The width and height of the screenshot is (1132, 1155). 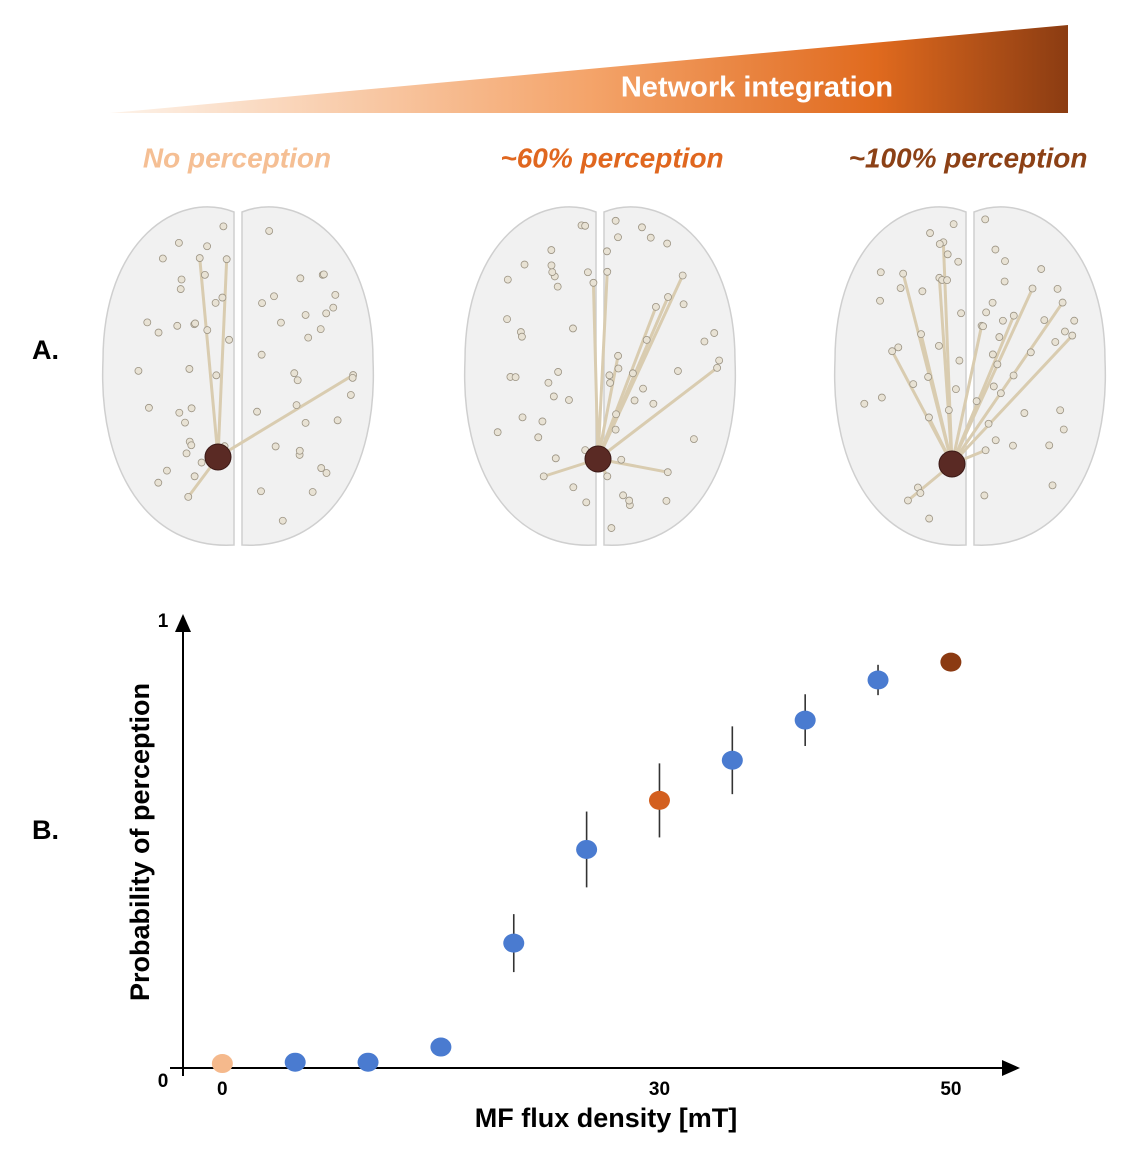 What do you see at coordinates (163, 1081) in the screenshot?
I see `y-tick-label: 0` at bounding box center [163, 1081].